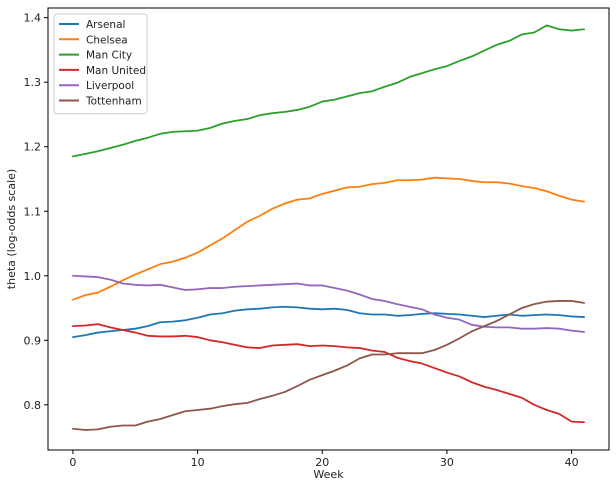 This screenshot has height=487, width=616. What do you see at coordinates (33, 405) in the screenshot?
I see `y-tick-label: 0.8` at bounding box center [33, 405].